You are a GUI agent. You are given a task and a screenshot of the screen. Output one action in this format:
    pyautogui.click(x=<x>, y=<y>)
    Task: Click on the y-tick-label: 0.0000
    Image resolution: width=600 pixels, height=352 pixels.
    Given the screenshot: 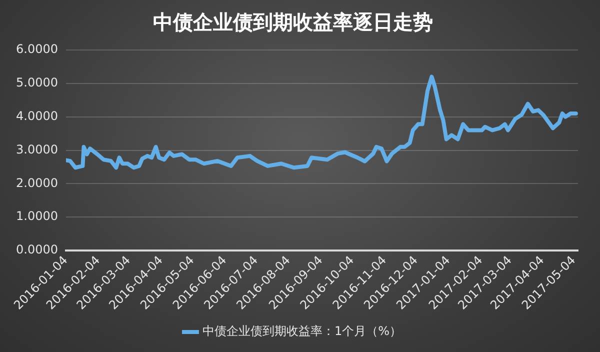 What is the action you would take?
    pyautogui.click(x=37, y=249)
    